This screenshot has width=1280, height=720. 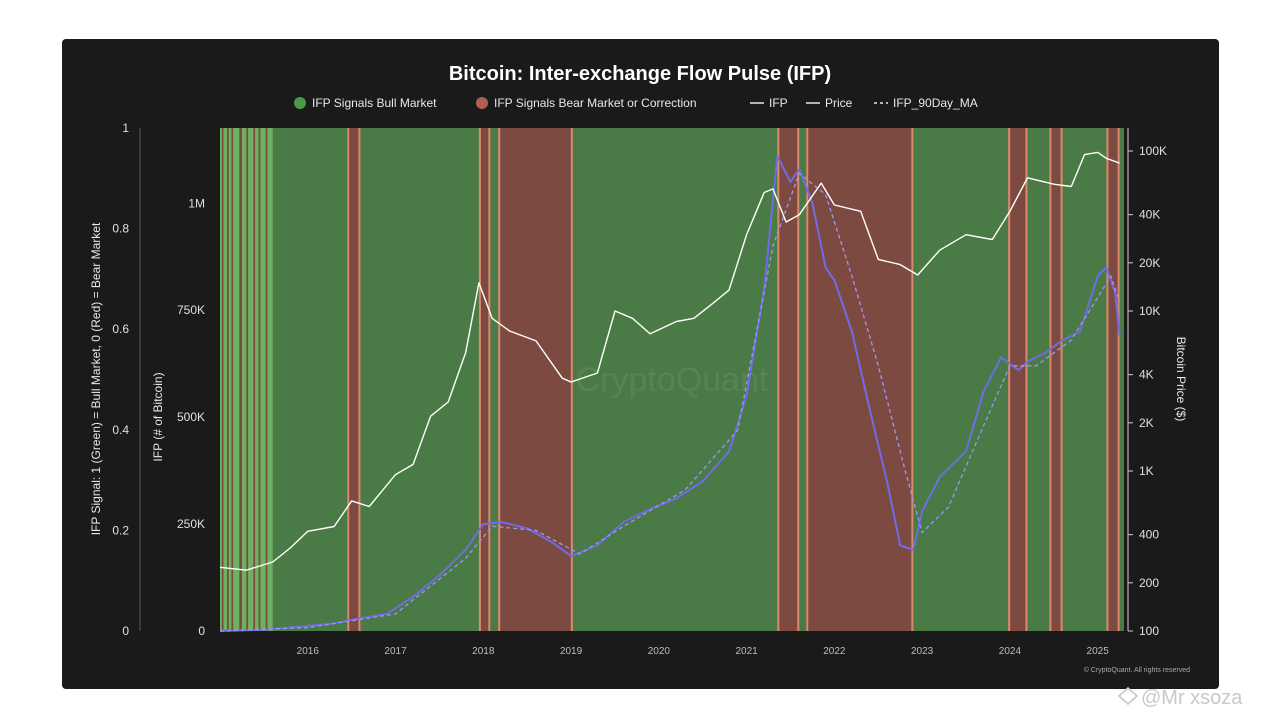 What do you see at coordinates (201, 631) in the screenshot?
I see `ifp-tick-label: 0` at bounding box center [201, 631].